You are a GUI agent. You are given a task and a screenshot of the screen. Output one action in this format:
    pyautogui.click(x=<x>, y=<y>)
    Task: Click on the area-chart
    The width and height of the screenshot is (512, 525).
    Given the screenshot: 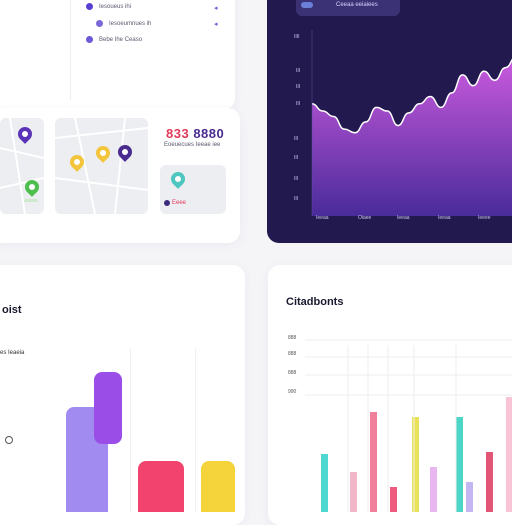 What is the action you would take?
    pyautogui.click(x=411, y=123)
    